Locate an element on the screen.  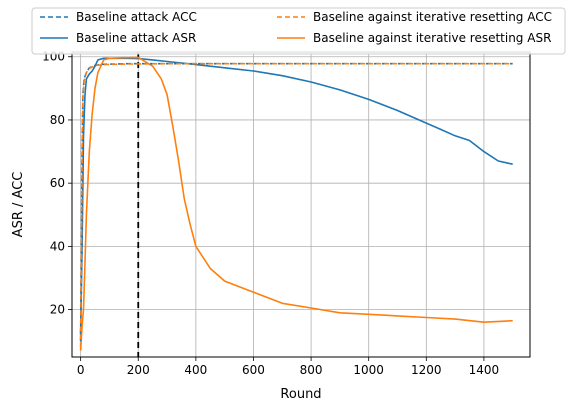
legend-frame is located at coordinates (298, 31).